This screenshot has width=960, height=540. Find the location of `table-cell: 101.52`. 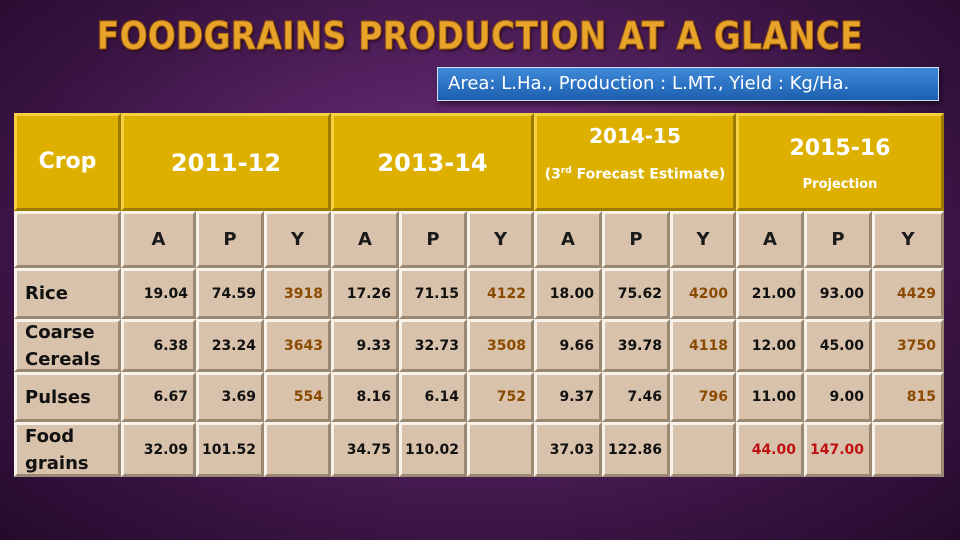

table-cell: 101.52 is located at coordinates (230, 449).